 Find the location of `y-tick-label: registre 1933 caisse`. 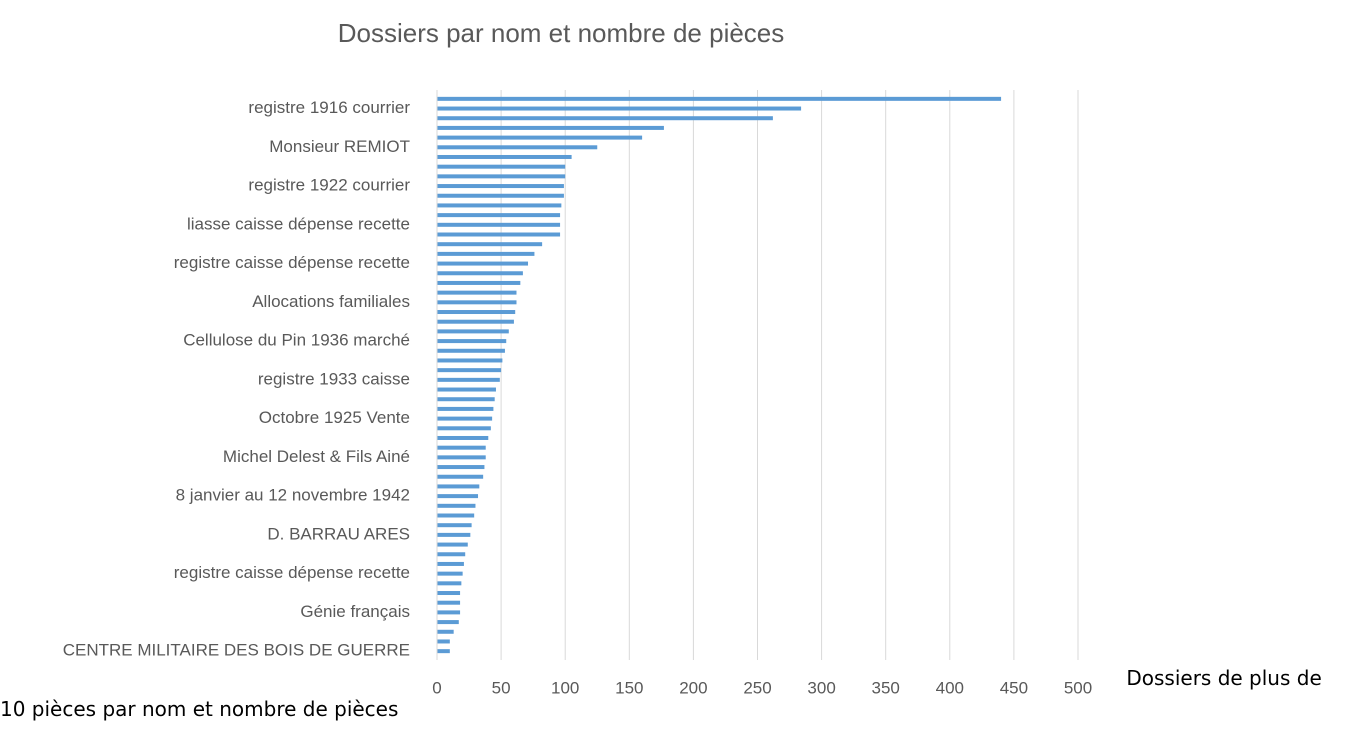

y-tick-label: registre 1933 caisse is located at coordinates (334, 378).